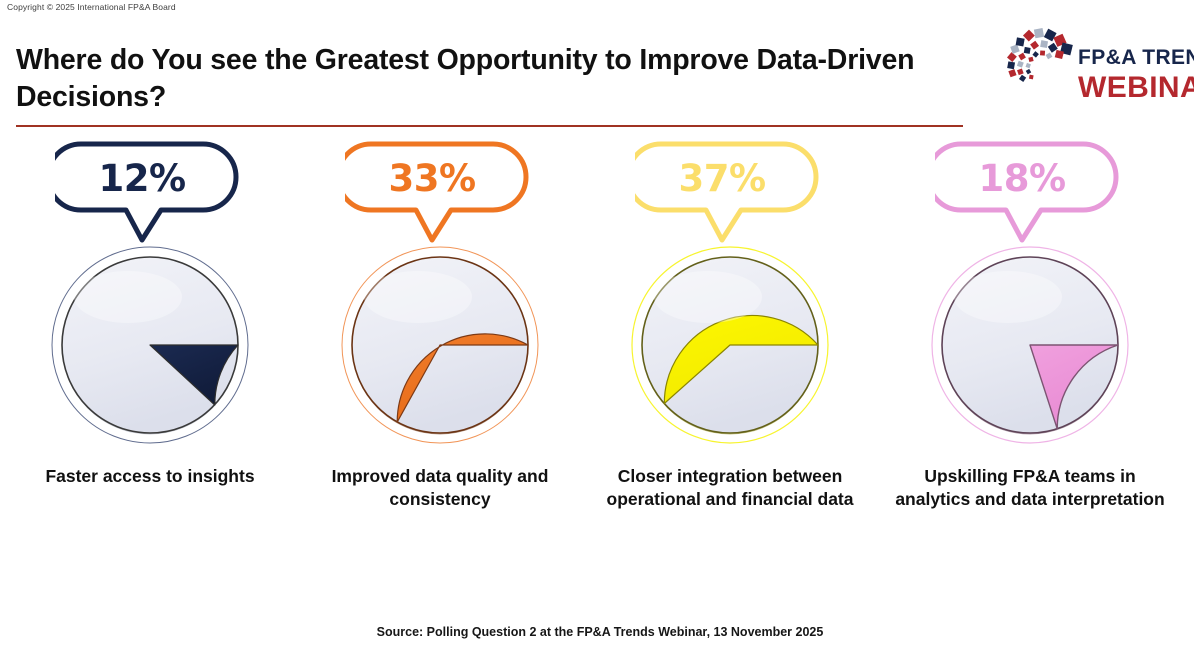 The image size is (1200, 653). I want to click on value-label-4: 18%, so click(1022, 178).